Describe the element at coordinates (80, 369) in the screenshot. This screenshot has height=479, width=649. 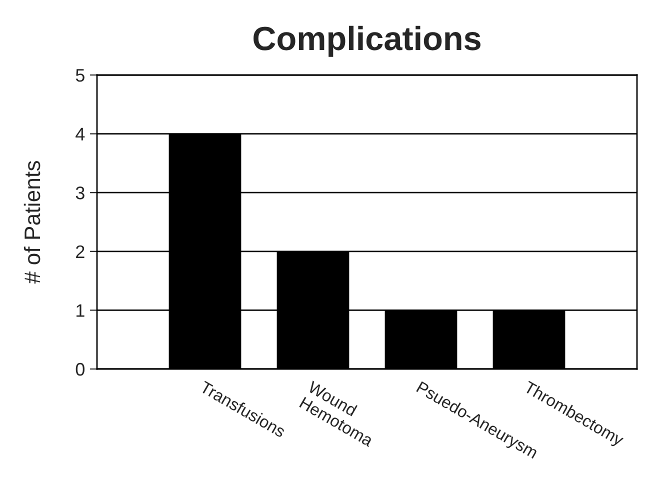
I see `y-tick-label: 0` at that location.